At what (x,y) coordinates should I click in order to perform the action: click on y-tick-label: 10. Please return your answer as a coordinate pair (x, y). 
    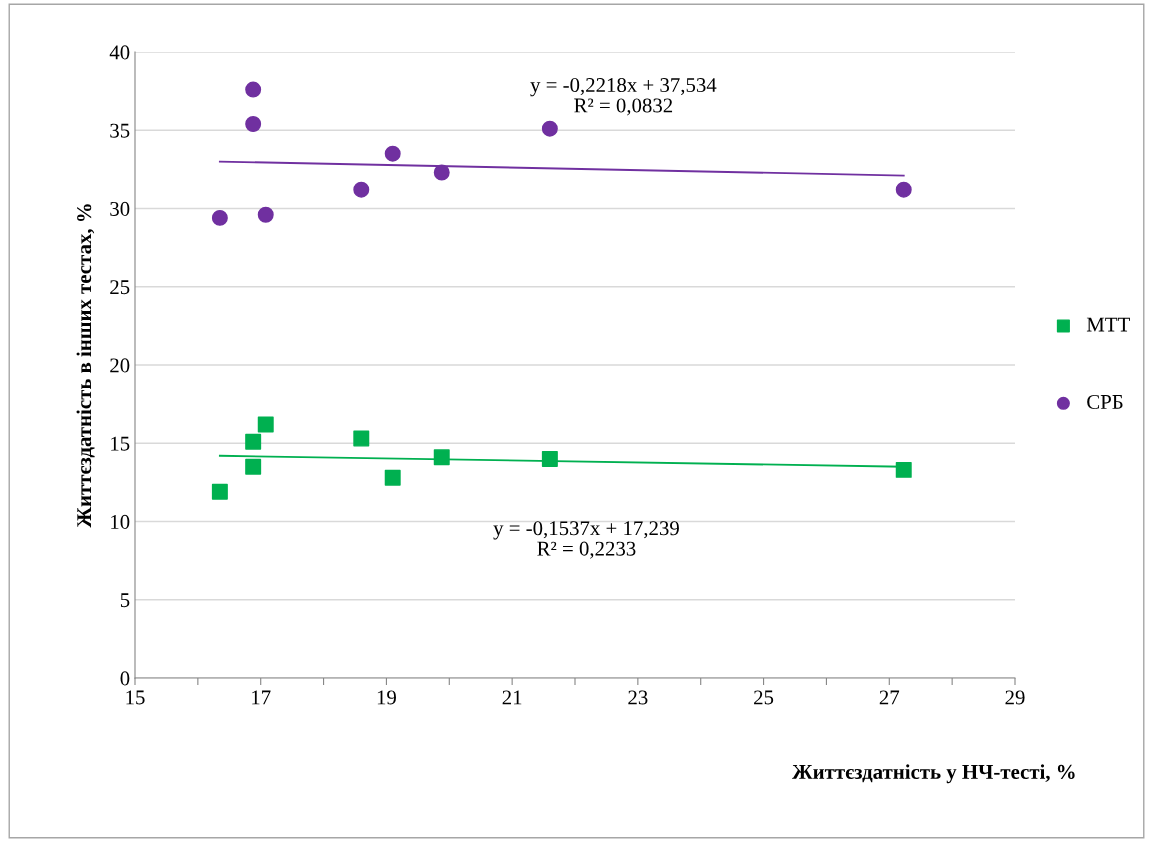
    Looking at the image, I should click on (120, 521).